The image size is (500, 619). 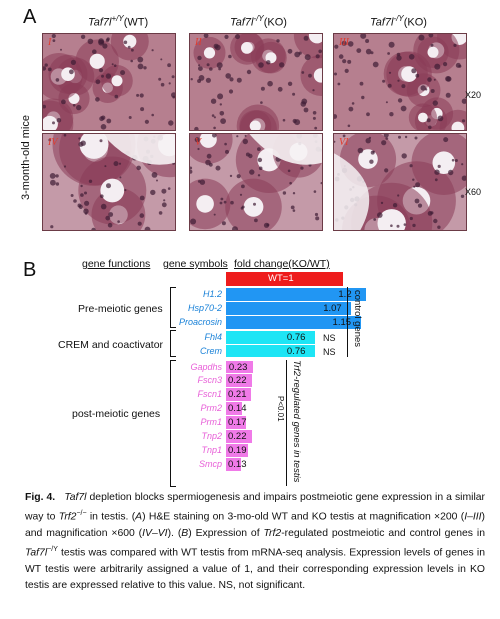 I want to click on bar-proacrosin, so click(x=293, y=322).